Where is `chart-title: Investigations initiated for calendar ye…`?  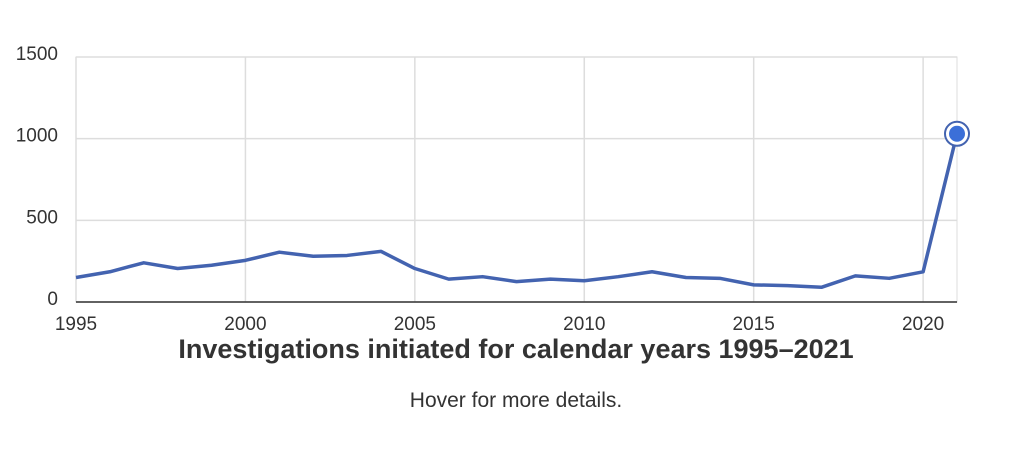 chart-title: Investigations initiated for calendar ye… is located at coordinates (515, 349).